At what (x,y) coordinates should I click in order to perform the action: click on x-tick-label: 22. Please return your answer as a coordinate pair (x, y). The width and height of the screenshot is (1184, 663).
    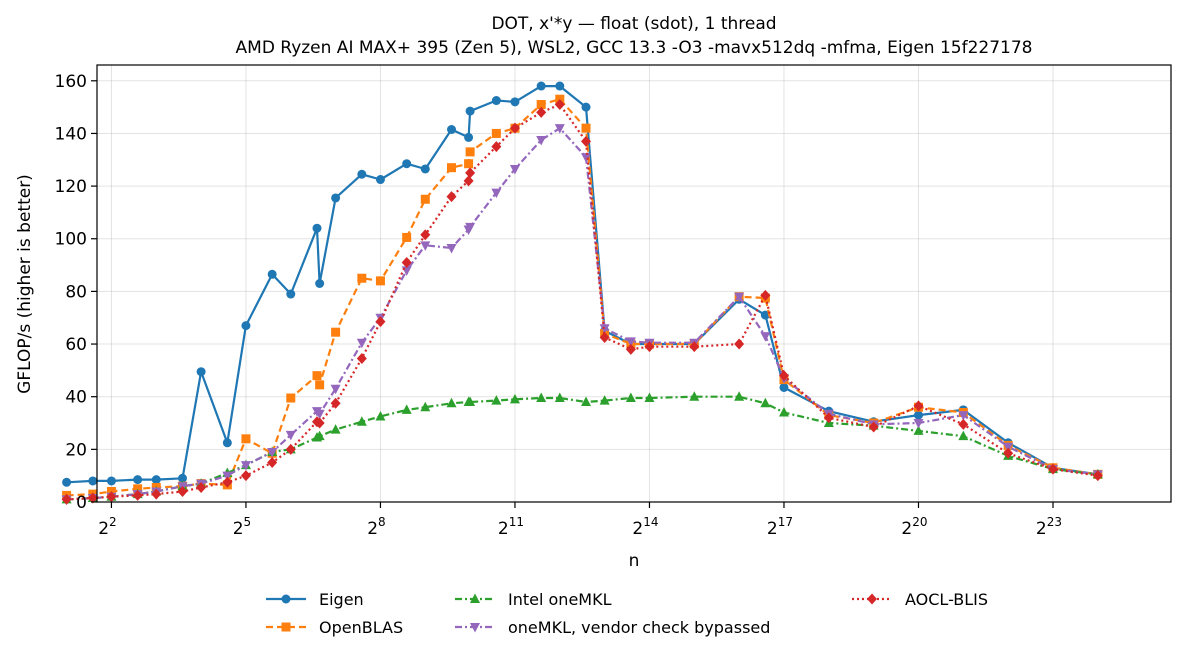
    Looking at the image, I should click on (107, 527).